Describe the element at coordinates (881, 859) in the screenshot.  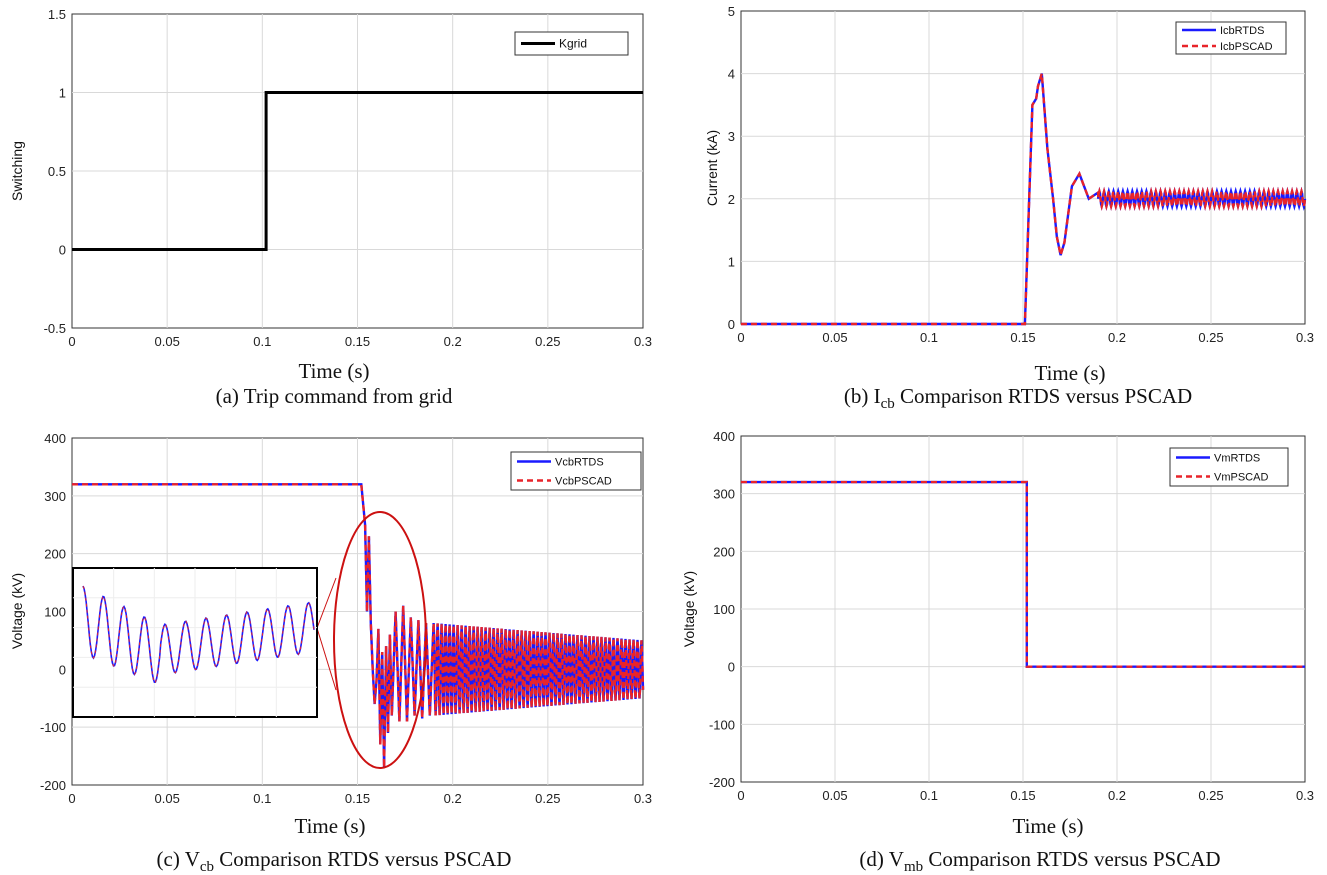
I see `caption-main: (d) V` at that location.